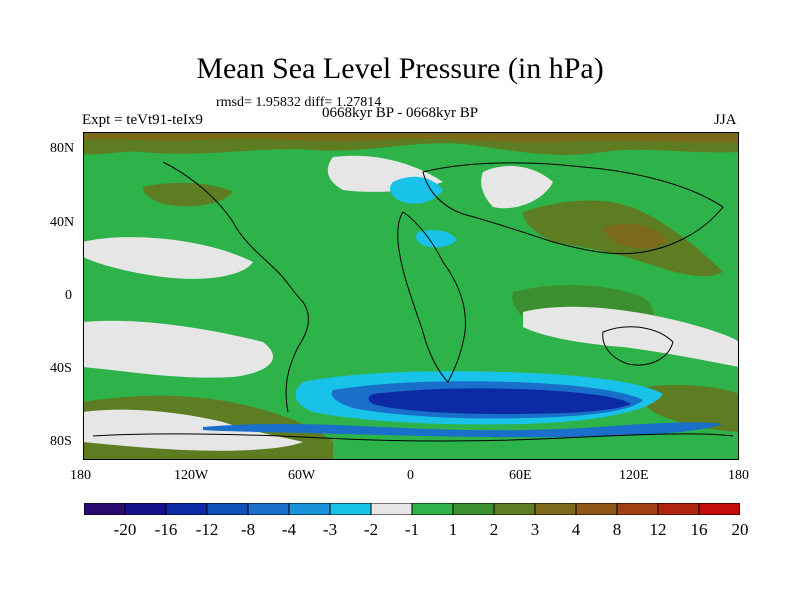 The image size is (800, 600). I want to click on chart-title: Mean Sea Level Pressure (in hPa), so click(400, 68).